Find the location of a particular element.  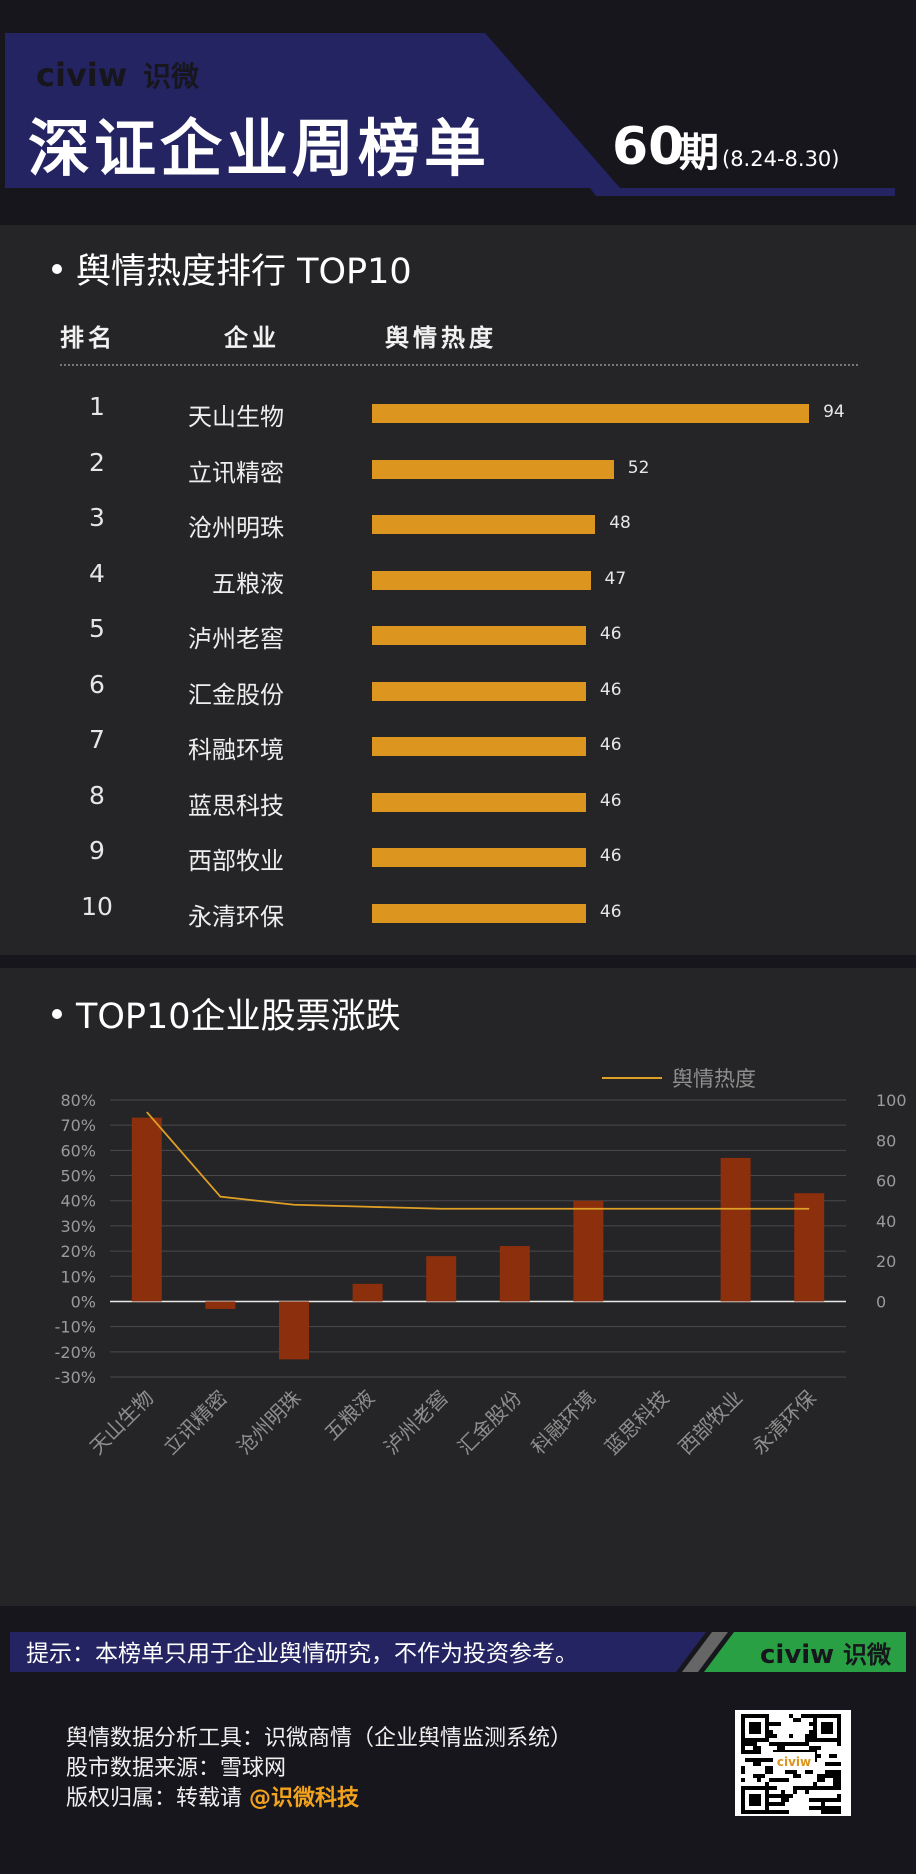

y-right-tick-label: 100 is located at coordinates (891, 1100).